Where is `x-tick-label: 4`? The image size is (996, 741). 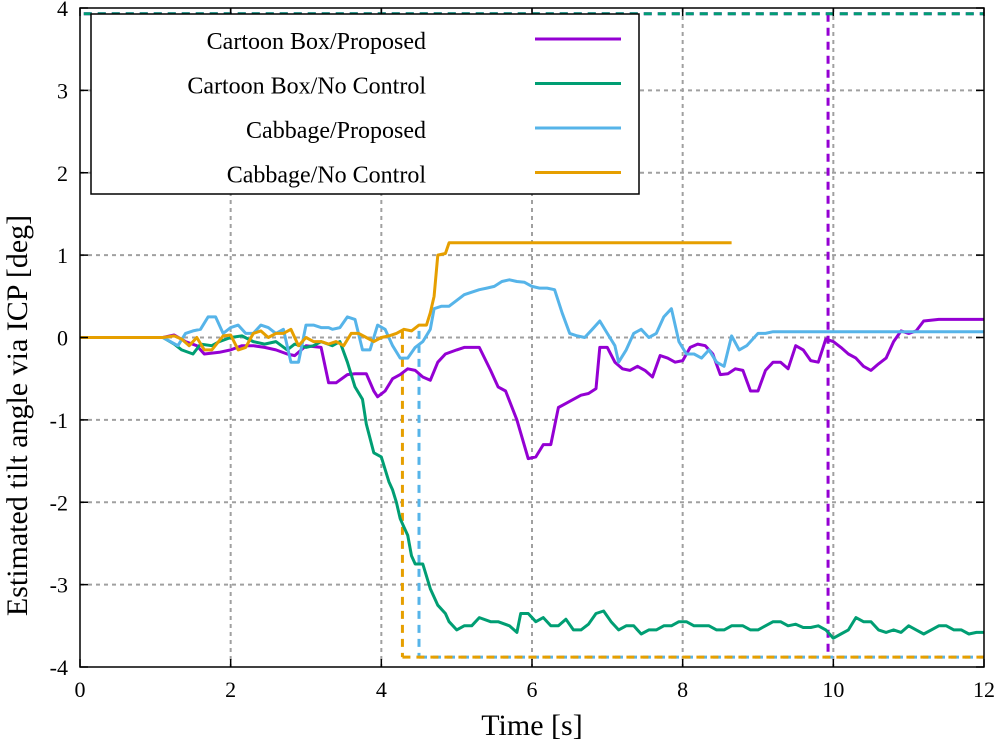
x-tick-label: 4 is located at coordinates (381, 689).